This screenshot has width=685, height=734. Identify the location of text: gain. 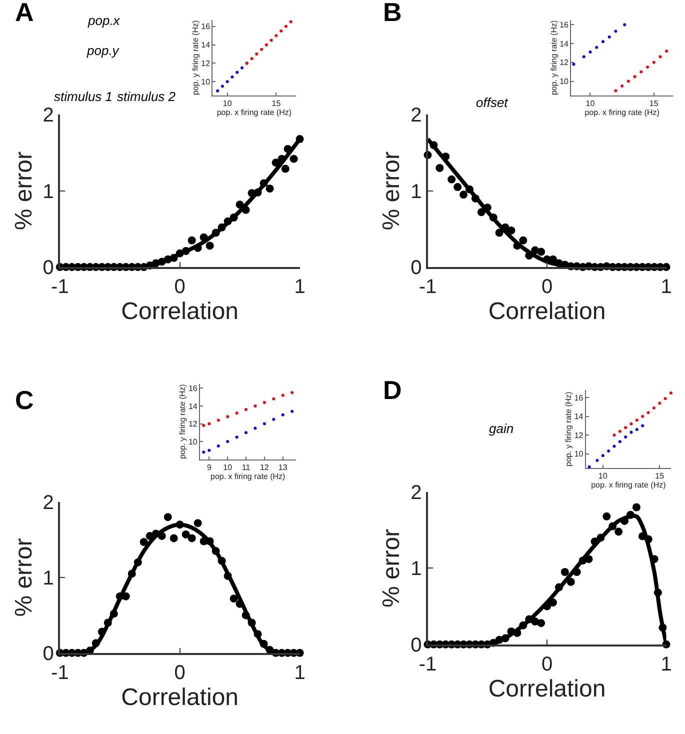
(501, 428).